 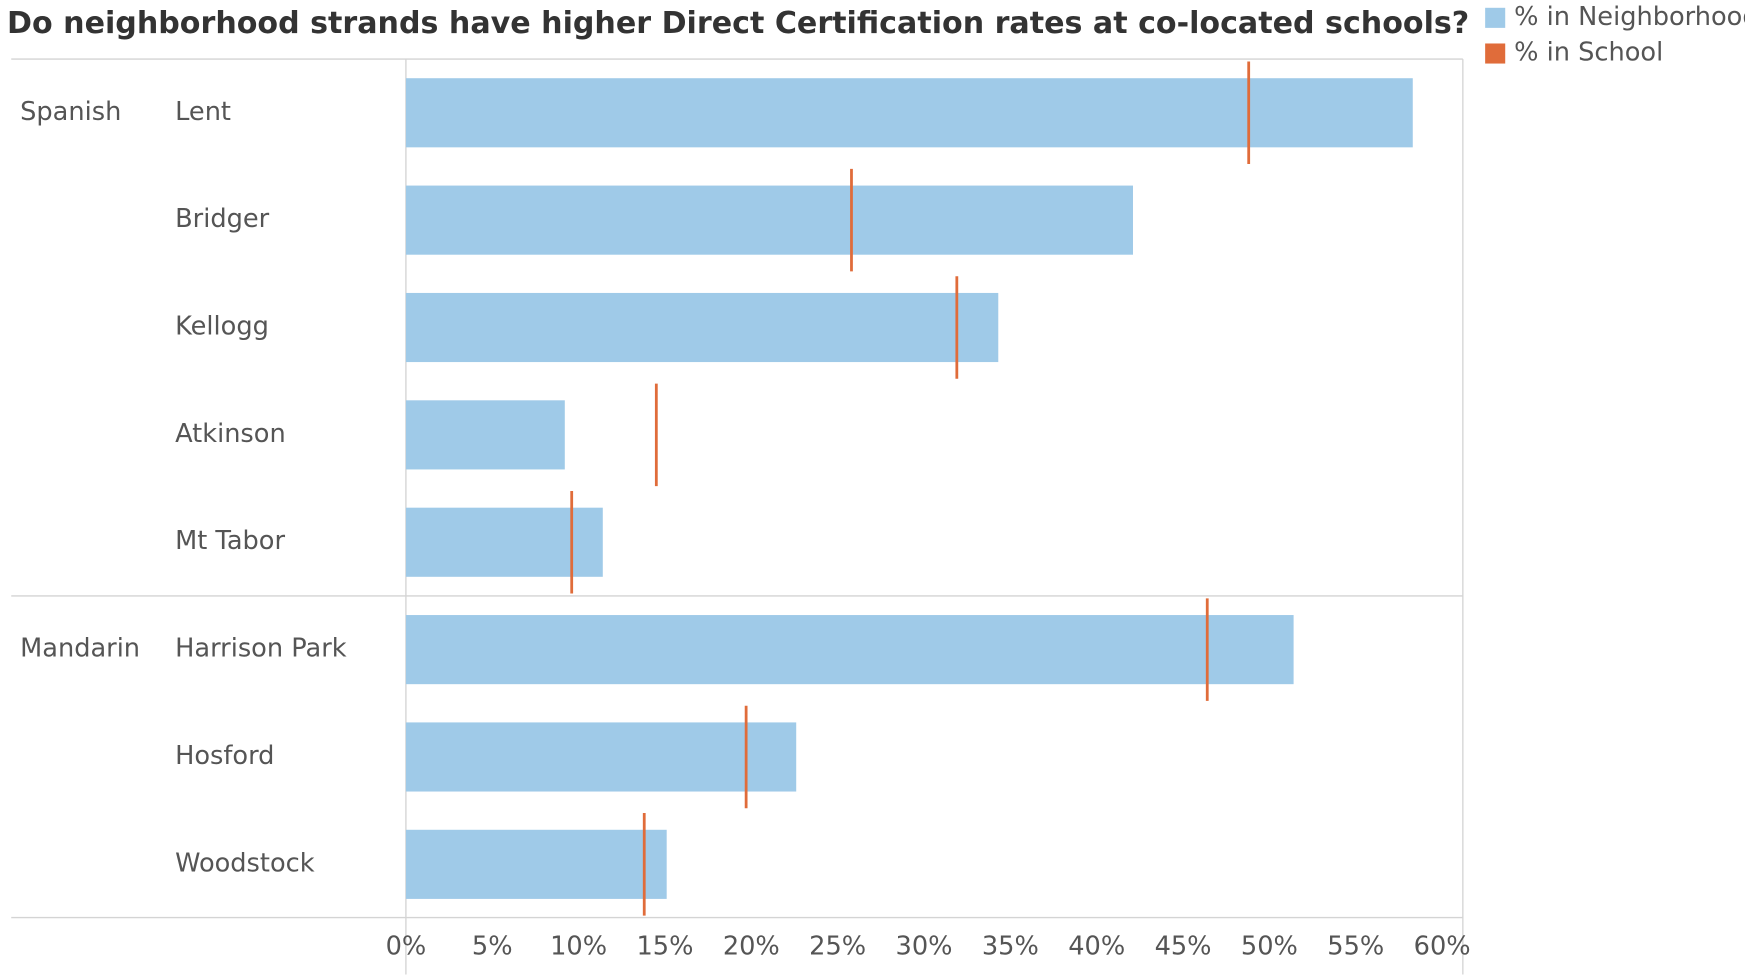 What do you see at coordinates (203, 112) in the screenshot?
I see `row-label: Lent` at bounding box center [203, 112].